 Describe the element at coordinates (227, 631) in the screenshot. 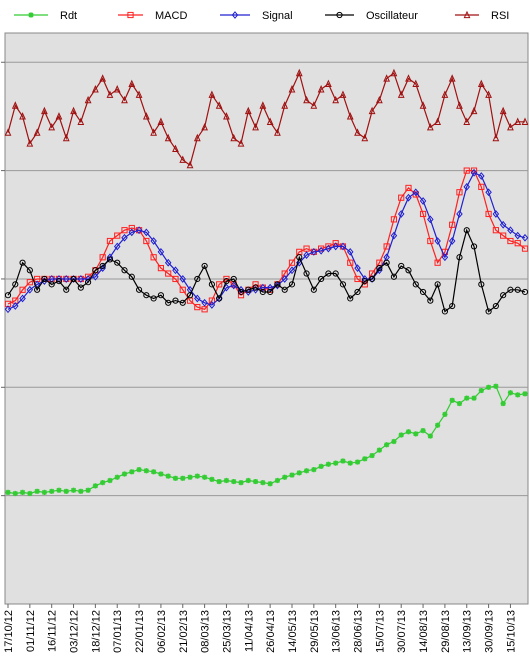

I see `x-tick-label: 25/03/13` at that location.